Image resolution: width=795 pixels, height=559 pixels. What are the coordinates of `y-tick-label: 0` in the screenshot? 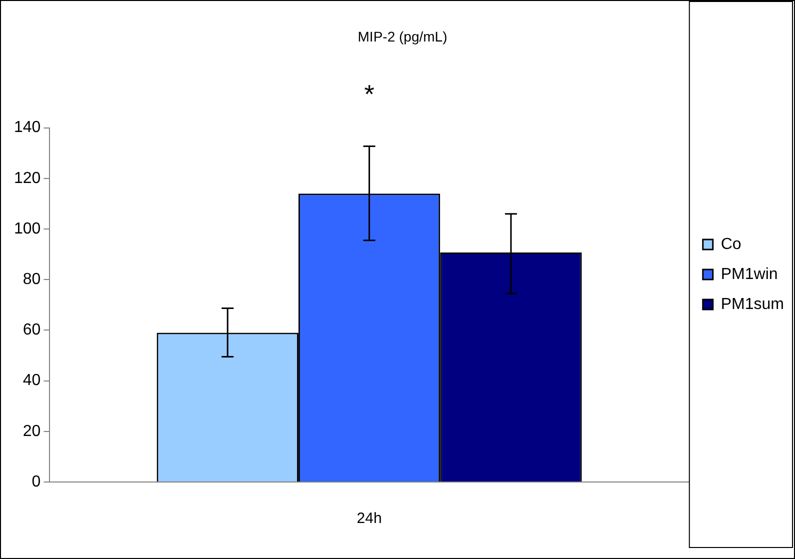 It's located at (36, 481).